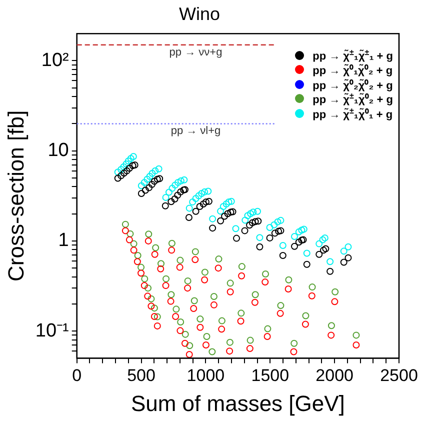  What do you see at coordinates (352, 85) in the screenshot?
I see `legend-label: pp → χ̃⁰₂χ̃⁰₂ + g` at bounding box center [352, 85].